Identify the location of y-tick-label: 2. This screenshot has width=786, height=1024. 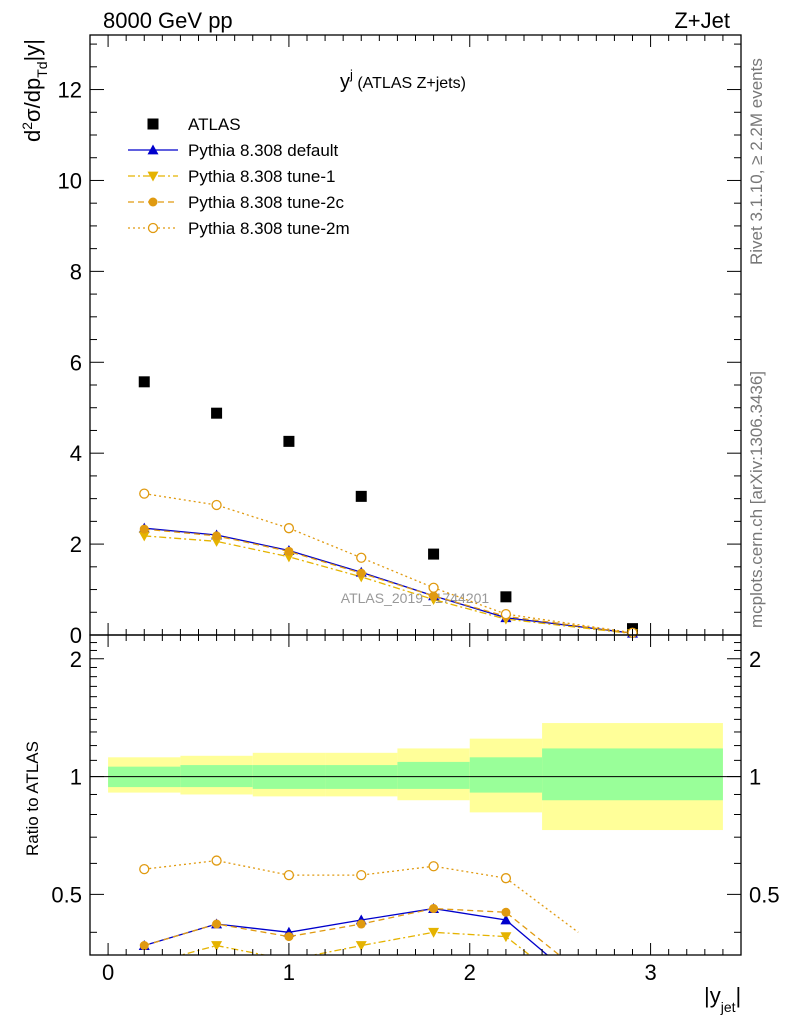
(76, 544).